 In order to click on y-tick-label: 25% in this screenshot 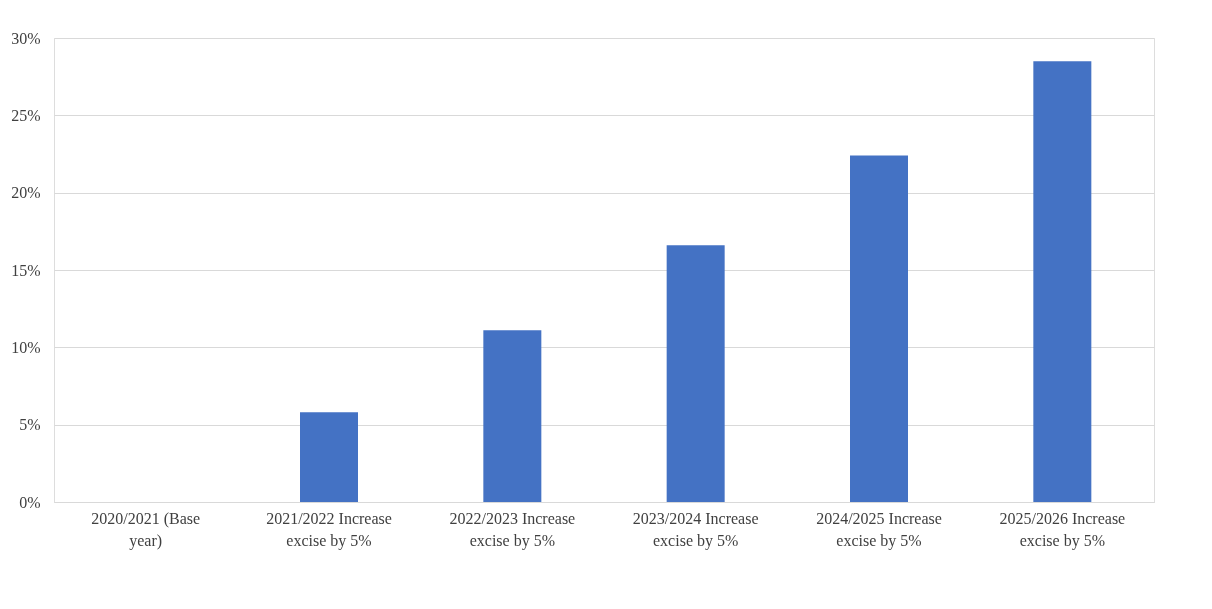, I will do `click(26, 115)`.